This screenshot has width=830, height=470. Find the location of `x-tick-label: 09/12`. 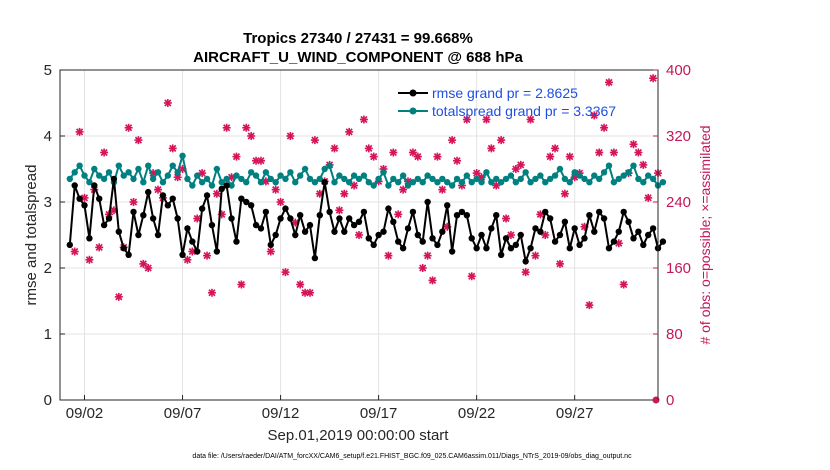

x-tick-label: 09/12 is located at coordinates (281, 413).